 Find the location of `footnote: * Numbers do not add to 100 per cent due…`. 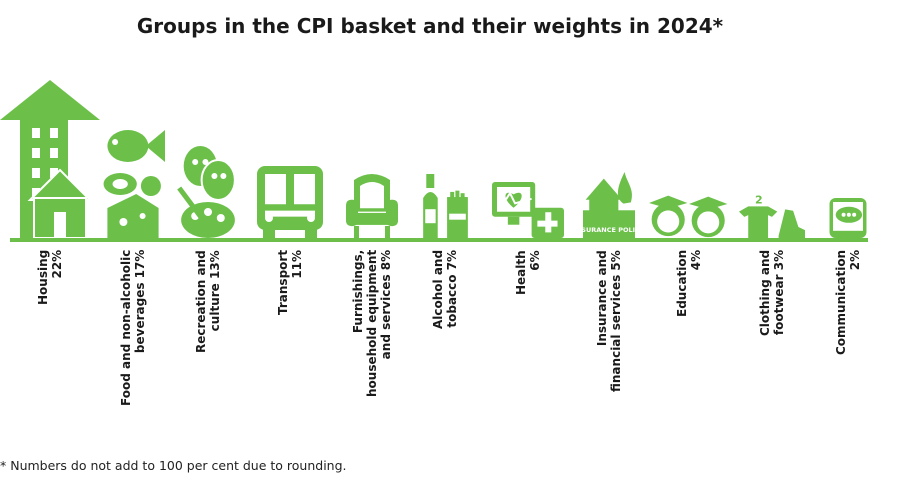

footnote: * Numbers do not add to 100 per cent due… is located at coordinates (173, 465).